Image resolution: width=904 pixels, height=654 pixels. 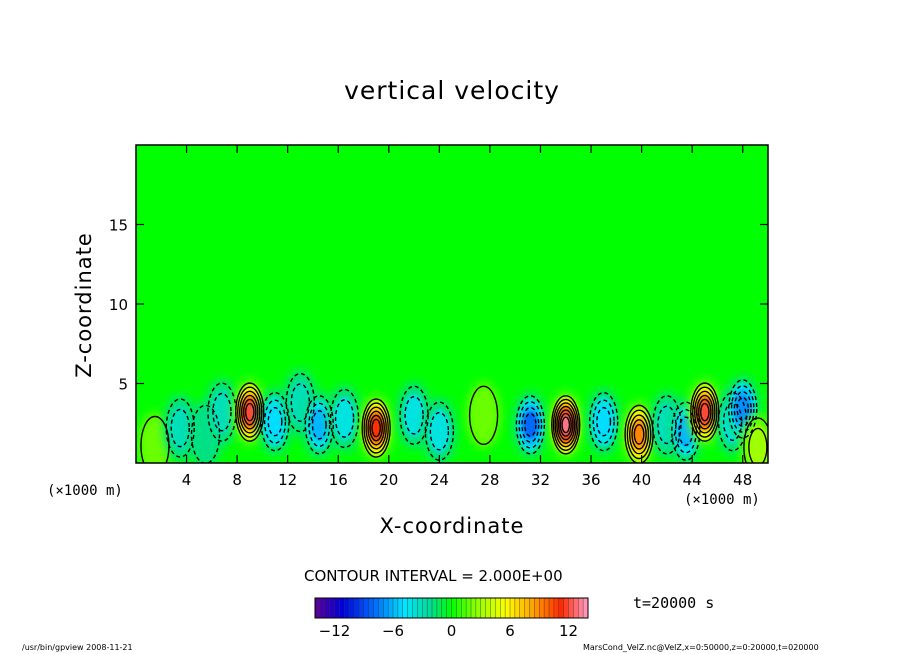 What do you see at coordinates (489, 480) in the screenshot?
I see `x-tick-label-28: 28` at bounding box center [489, 480].